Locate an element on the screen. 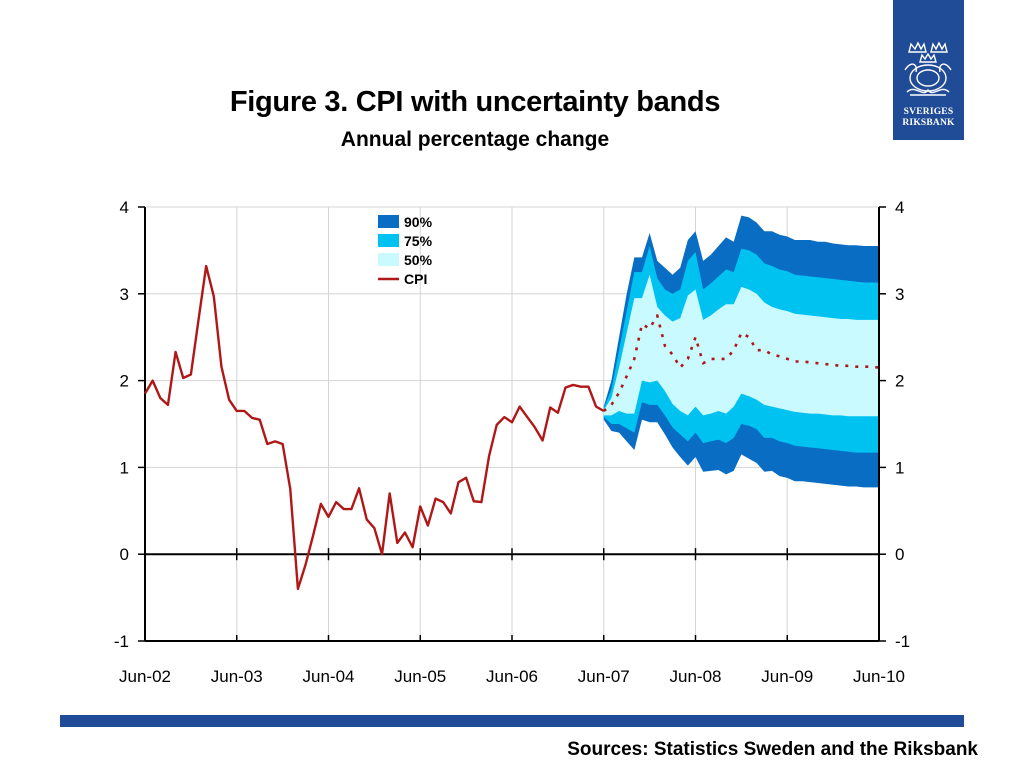  uncertainty-bands is located at coordinates (741, 351).